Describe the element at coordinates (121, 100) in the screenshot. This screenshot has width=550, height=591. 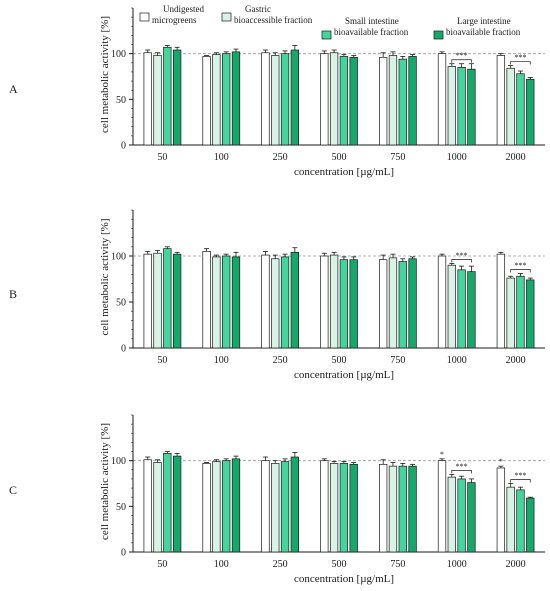
I see `y-tick-label: 50` at that location.